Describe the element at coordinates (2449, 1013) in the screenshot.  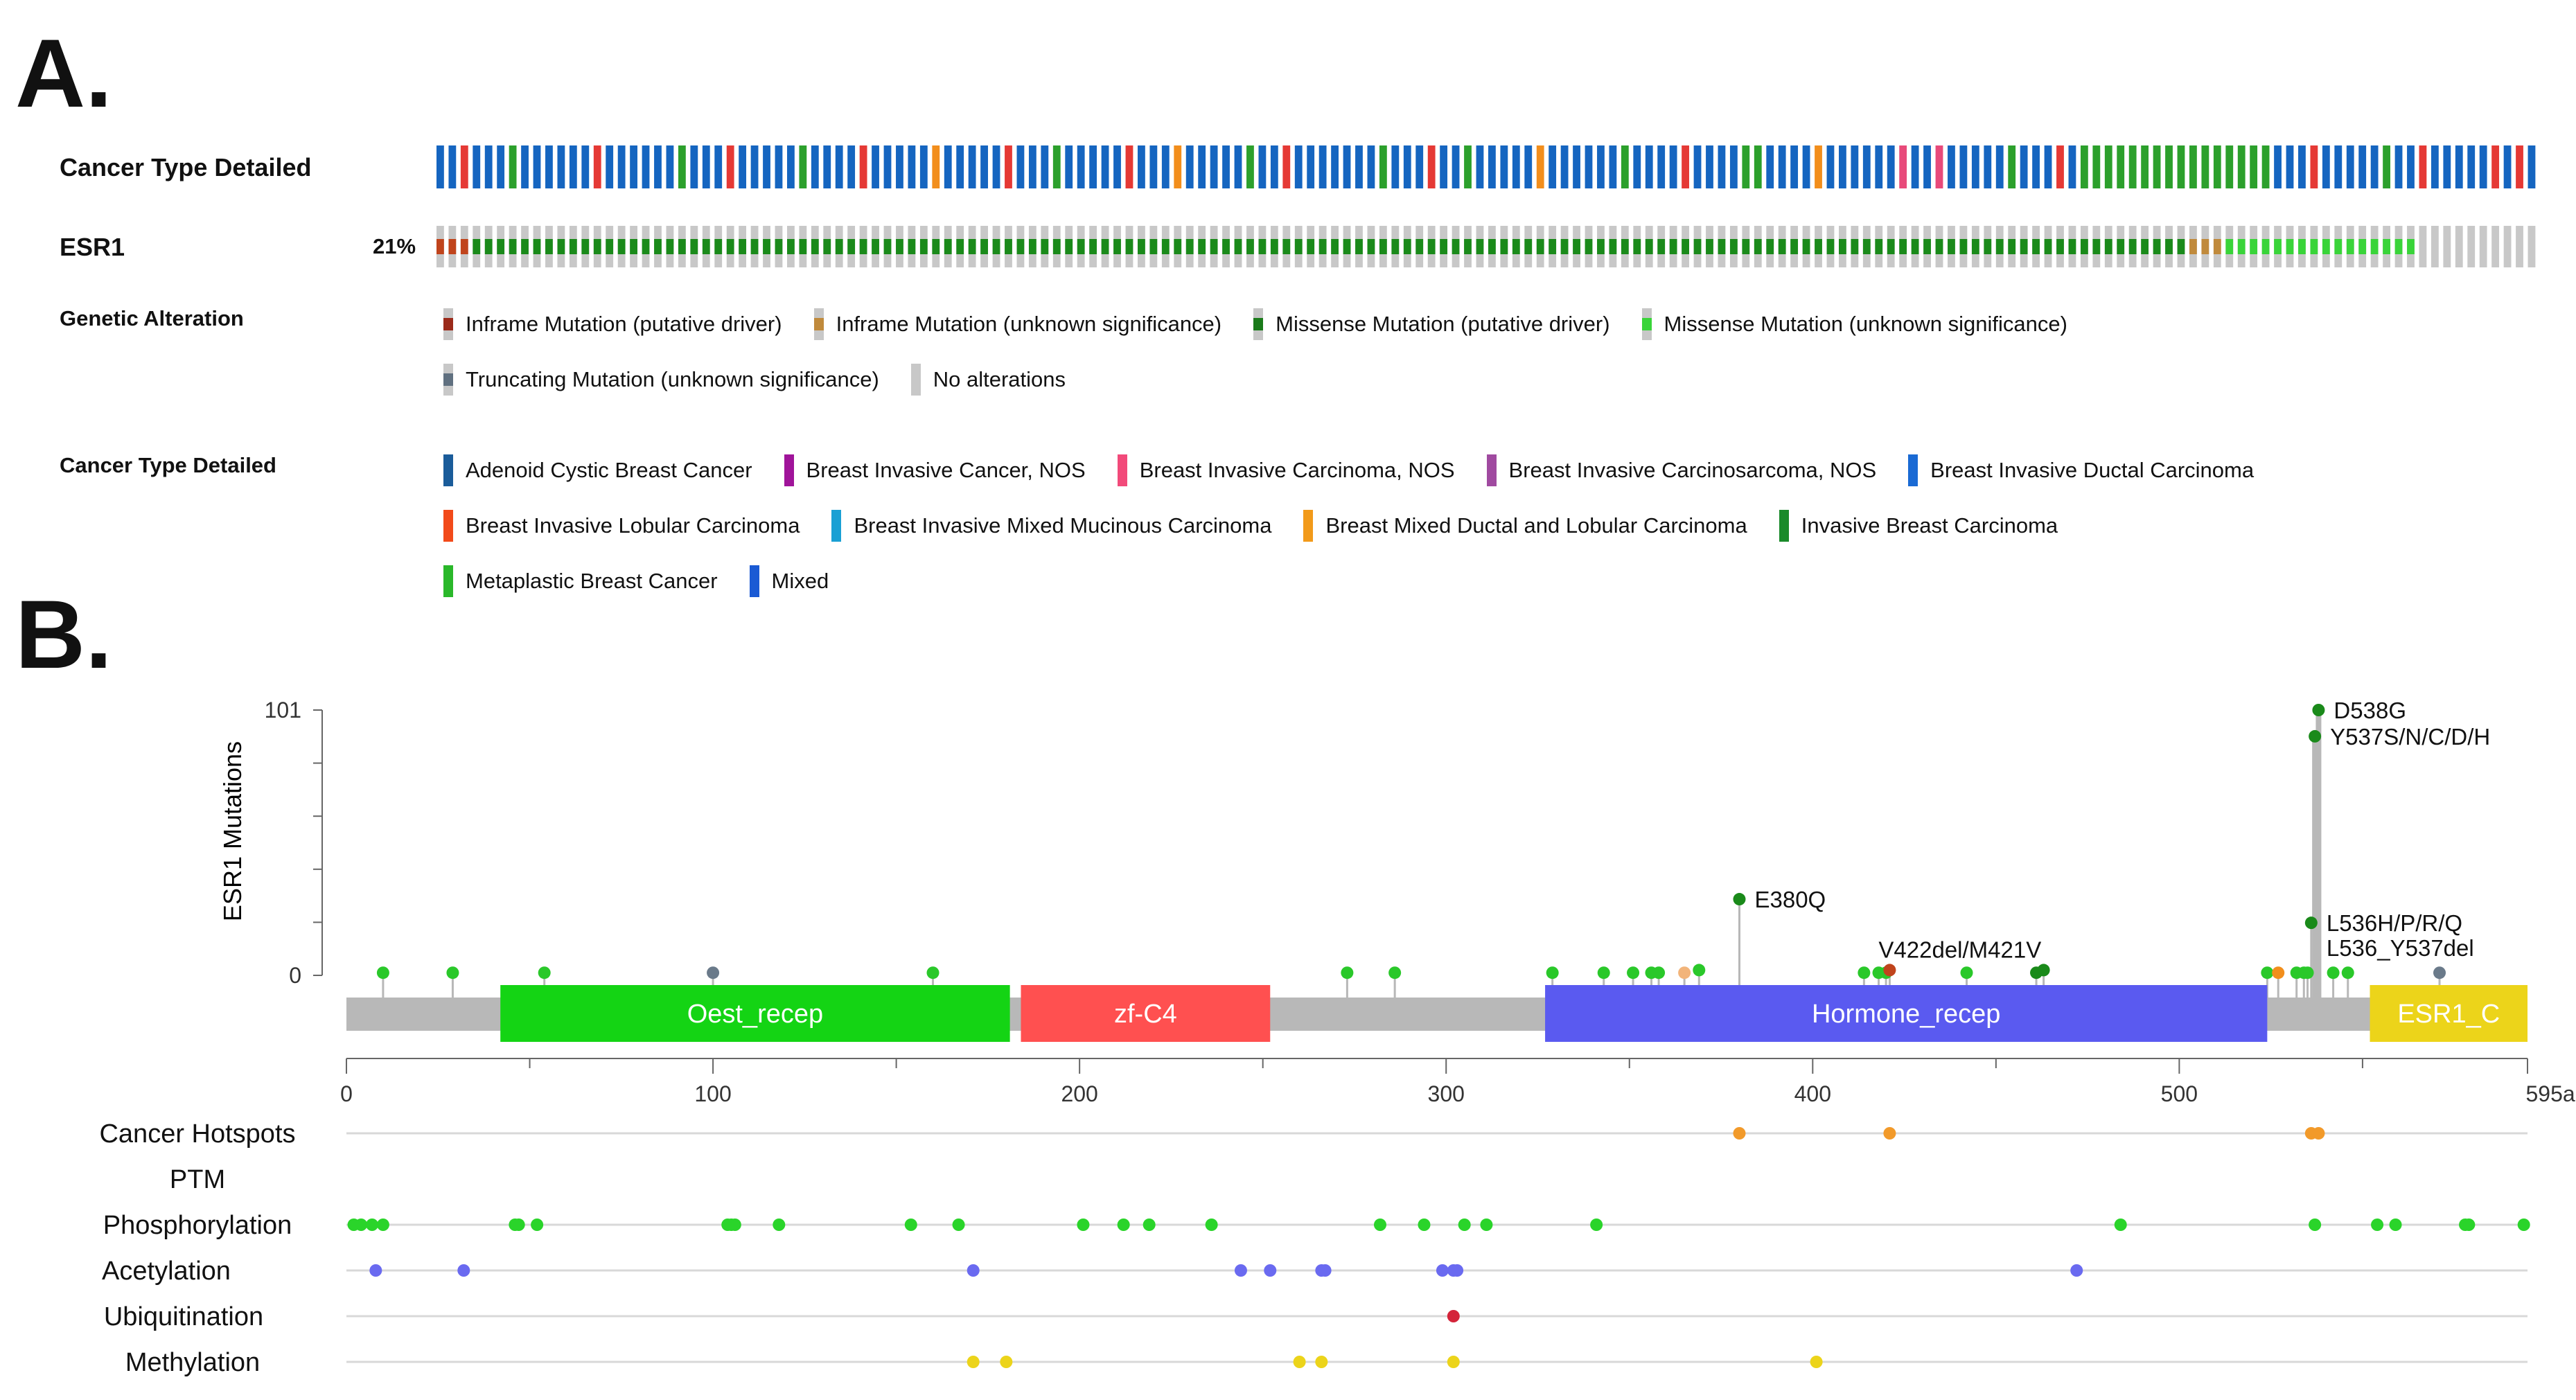
I see `domain-esr1-c` at that location.